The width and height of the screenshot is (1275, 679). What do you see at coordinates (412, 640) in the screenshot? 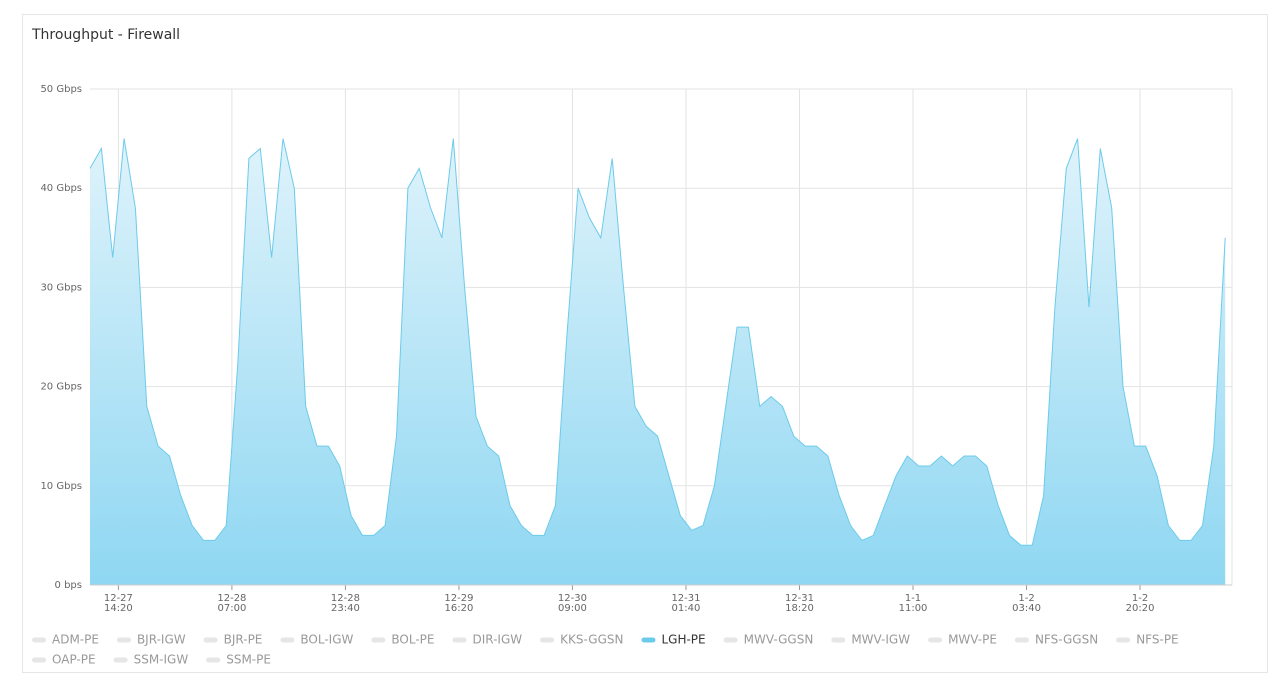
I see `legend-label: BOL-PE` at bounding box center [412, 640].